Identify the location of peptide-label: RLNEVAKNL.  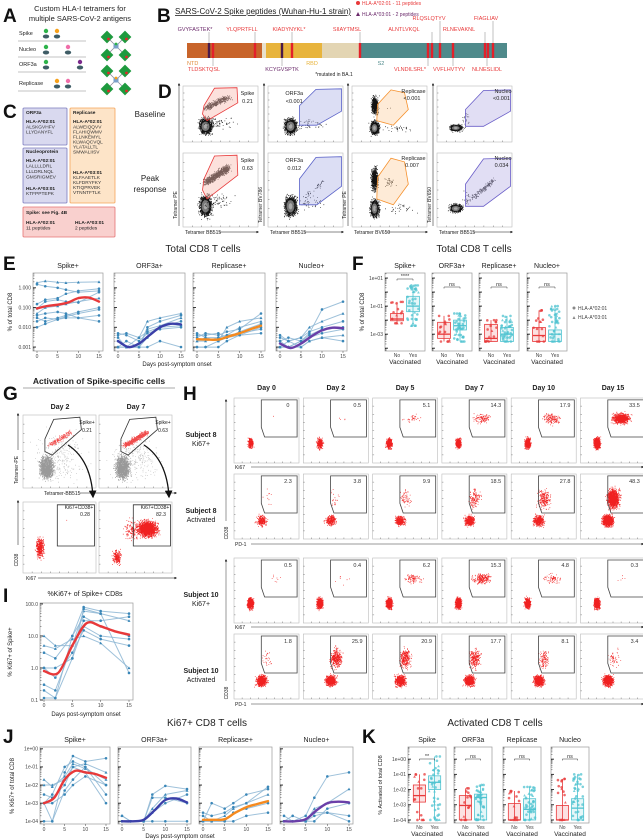
(459, 30).